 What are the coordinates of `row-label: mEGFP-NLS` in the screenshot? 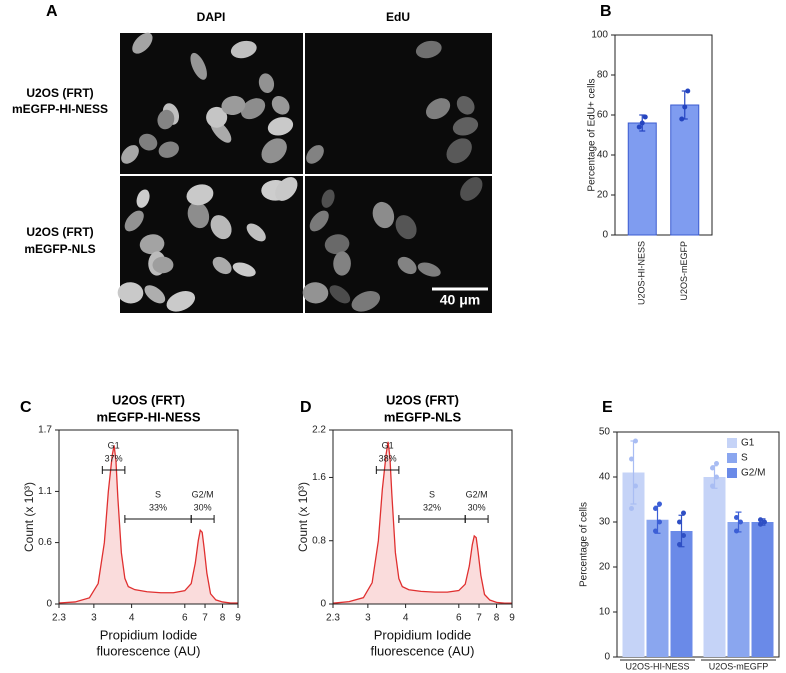 It's located at (59, 249).